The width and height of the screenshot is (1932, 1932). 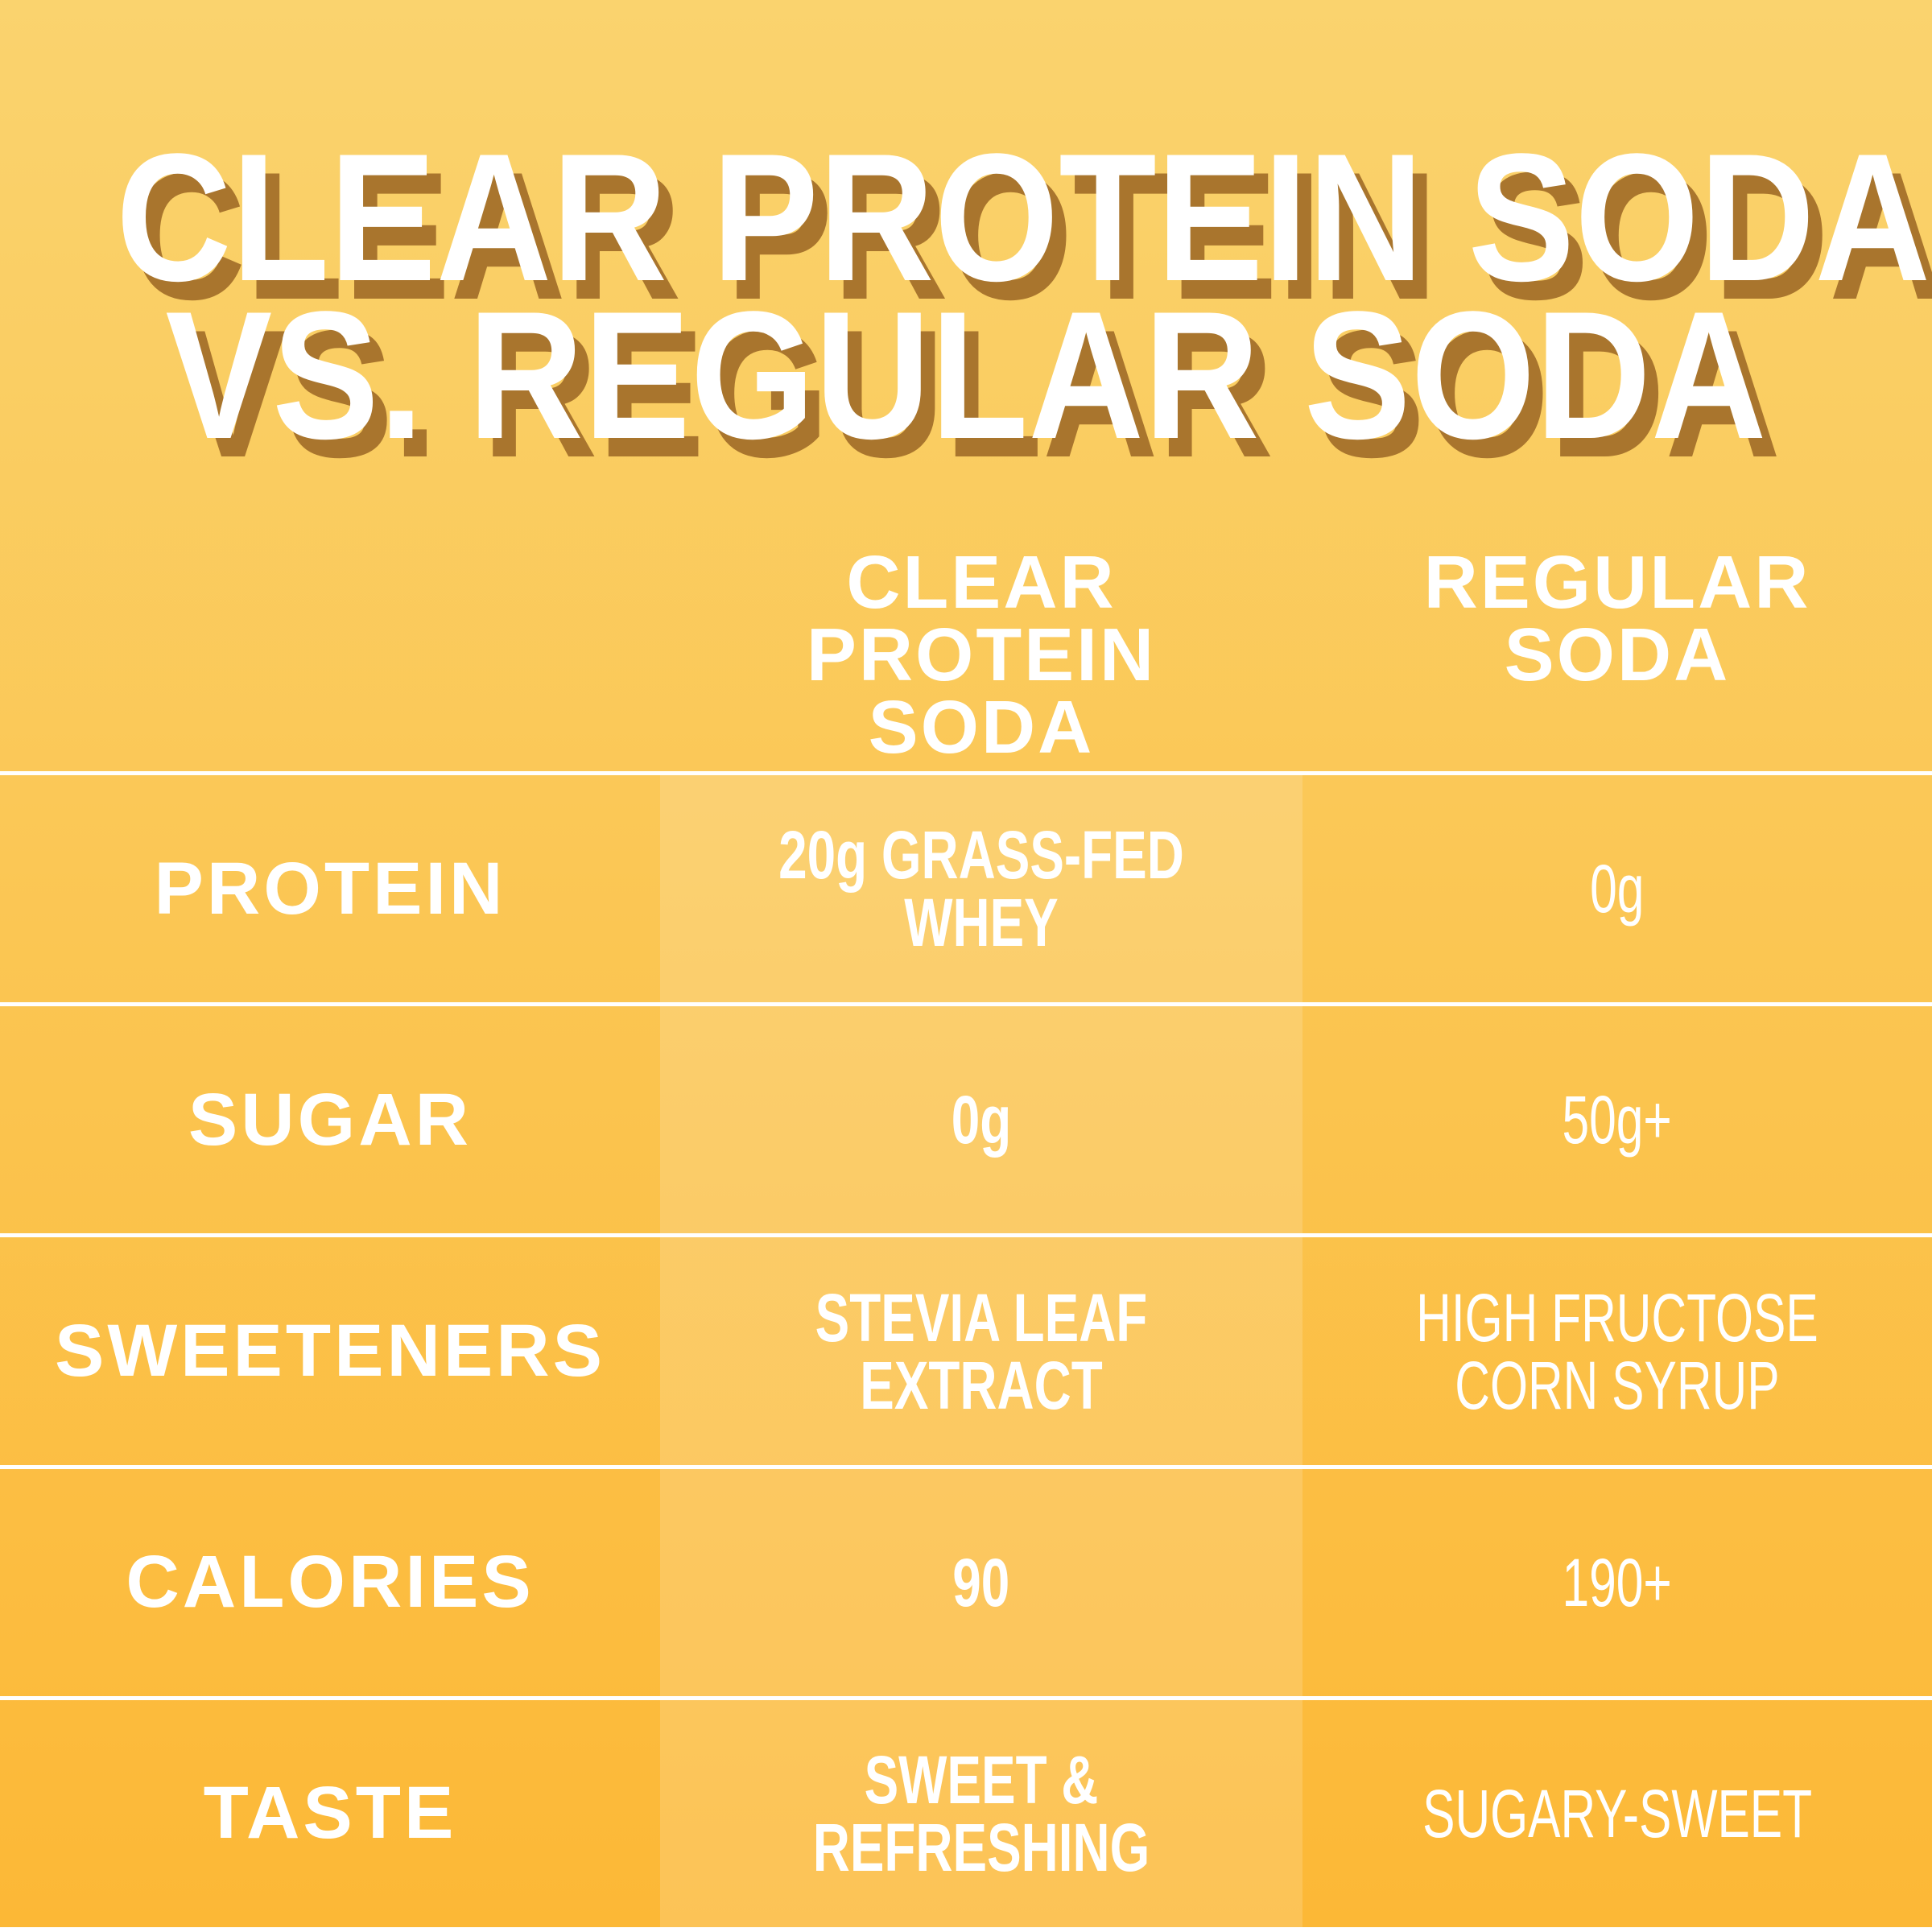 I want to click on row-label: CALORIES, so click(x=330, y=1582).